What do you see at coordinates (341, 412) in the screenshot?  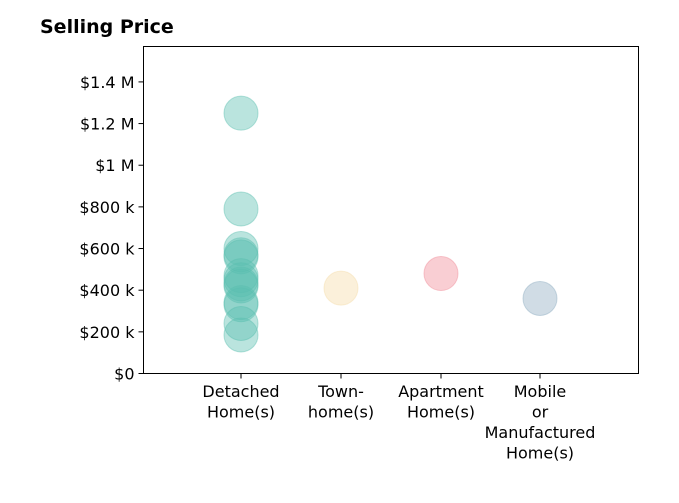 I see `x-category-label: home(s)` at bounding box center [341, 412].